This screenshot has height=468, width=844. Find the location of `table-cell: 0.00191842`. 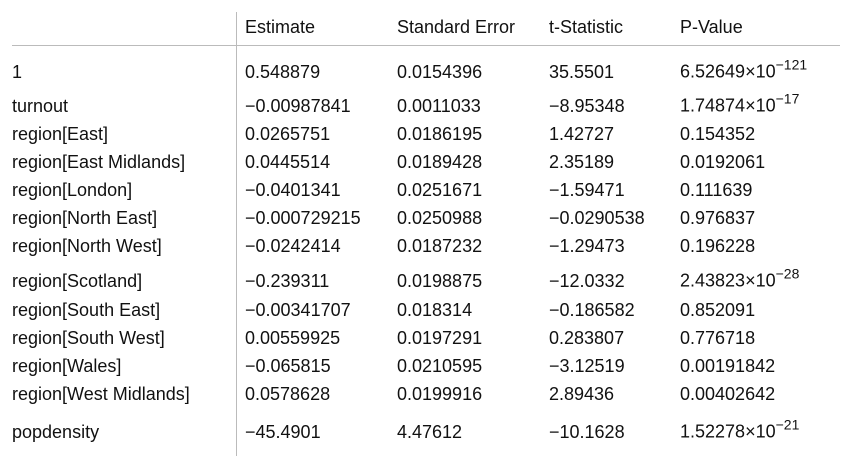

table-cell: 0.00191842 is located at coordinates (728, 366).